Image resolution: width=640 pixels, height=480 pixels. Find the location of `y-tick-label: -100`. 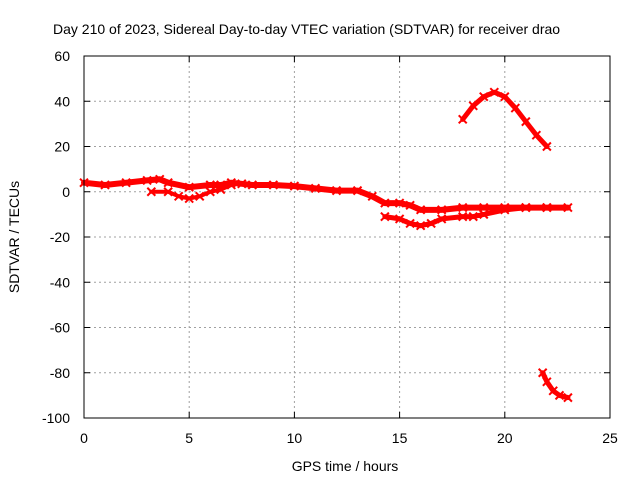

y-tick-label: -100 is located at coordinates (56, 418).